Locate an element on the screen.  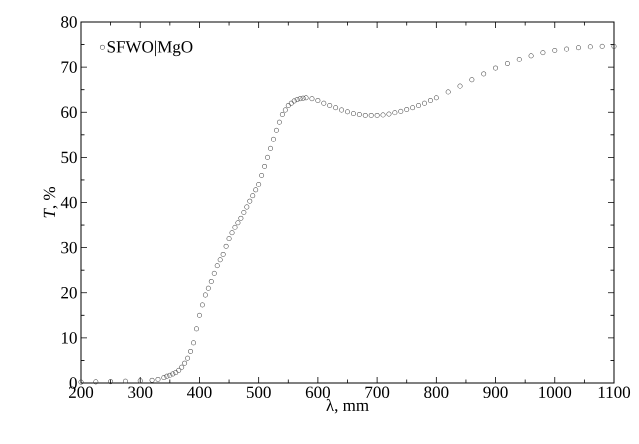
x-axis-title: λ, mm is located at coordinates (347, 406).